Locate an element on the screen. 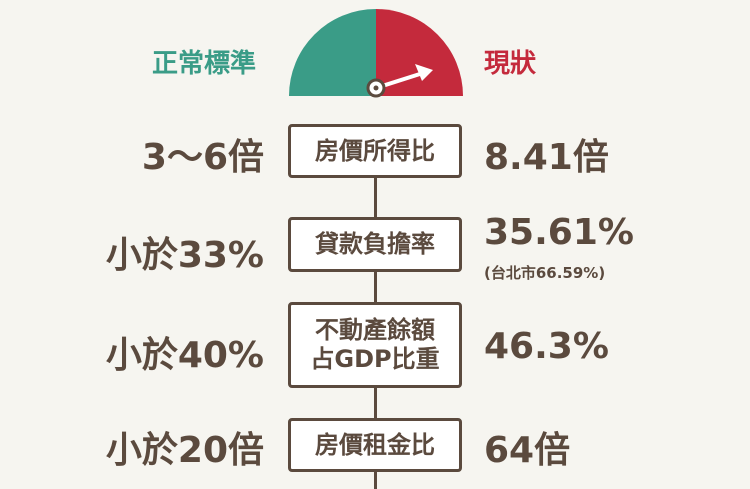 The image size is (750, 489). metric-box-price-rent: 房價租金比 is located at coordinates (375, 445).